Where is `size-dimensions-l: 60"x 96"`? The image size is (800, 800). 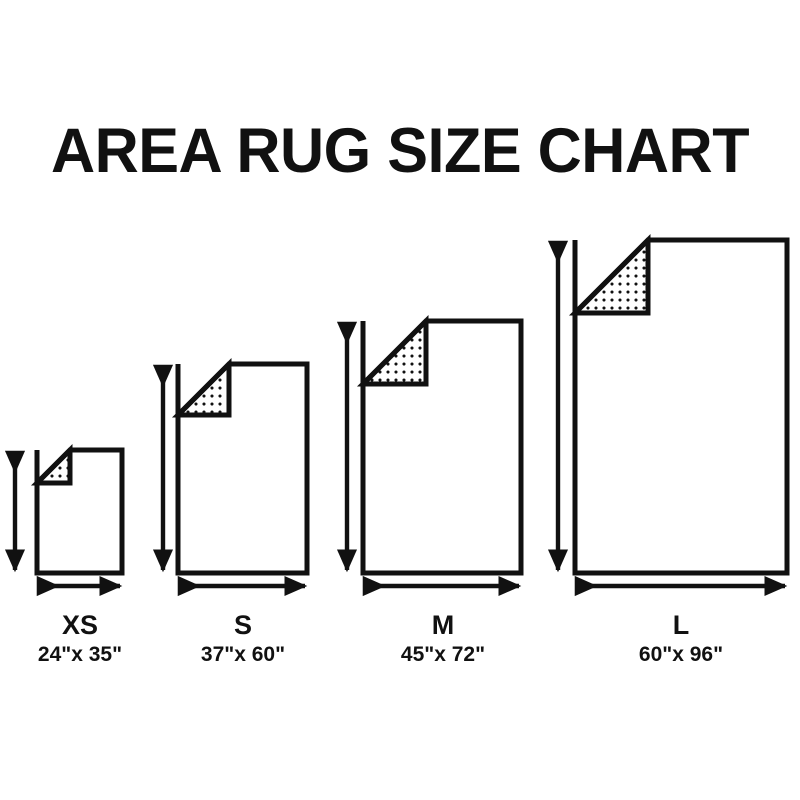 size-dimensions-l: 60"x 96" is located at coordinates (681, 654).